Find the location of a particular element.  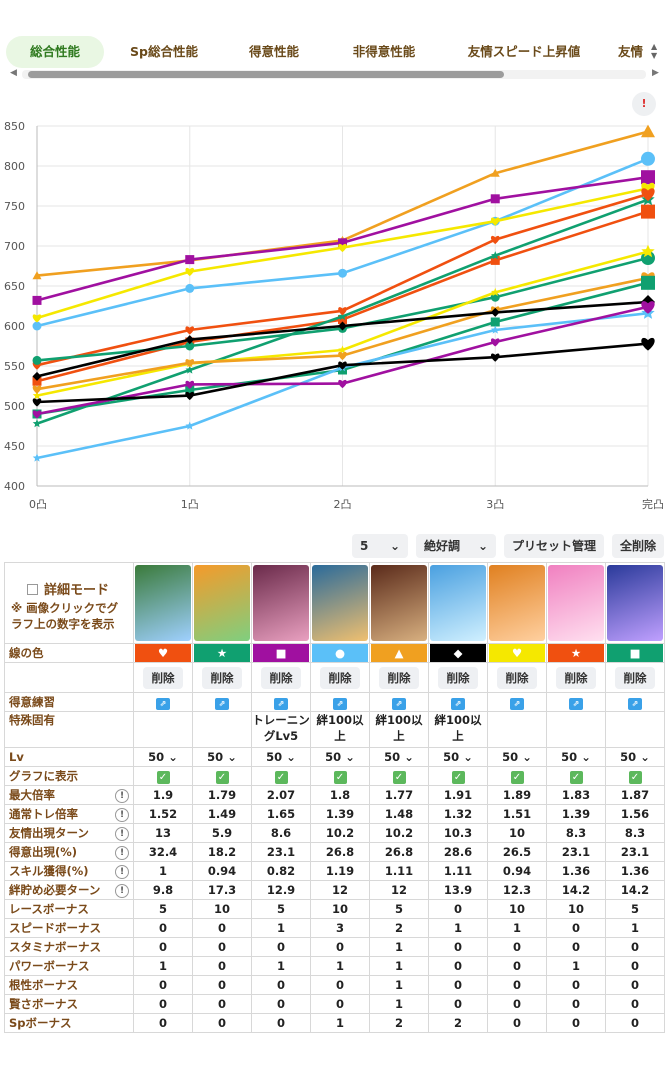

line-color-cell: ▲ is located at coordinates (399, 653).